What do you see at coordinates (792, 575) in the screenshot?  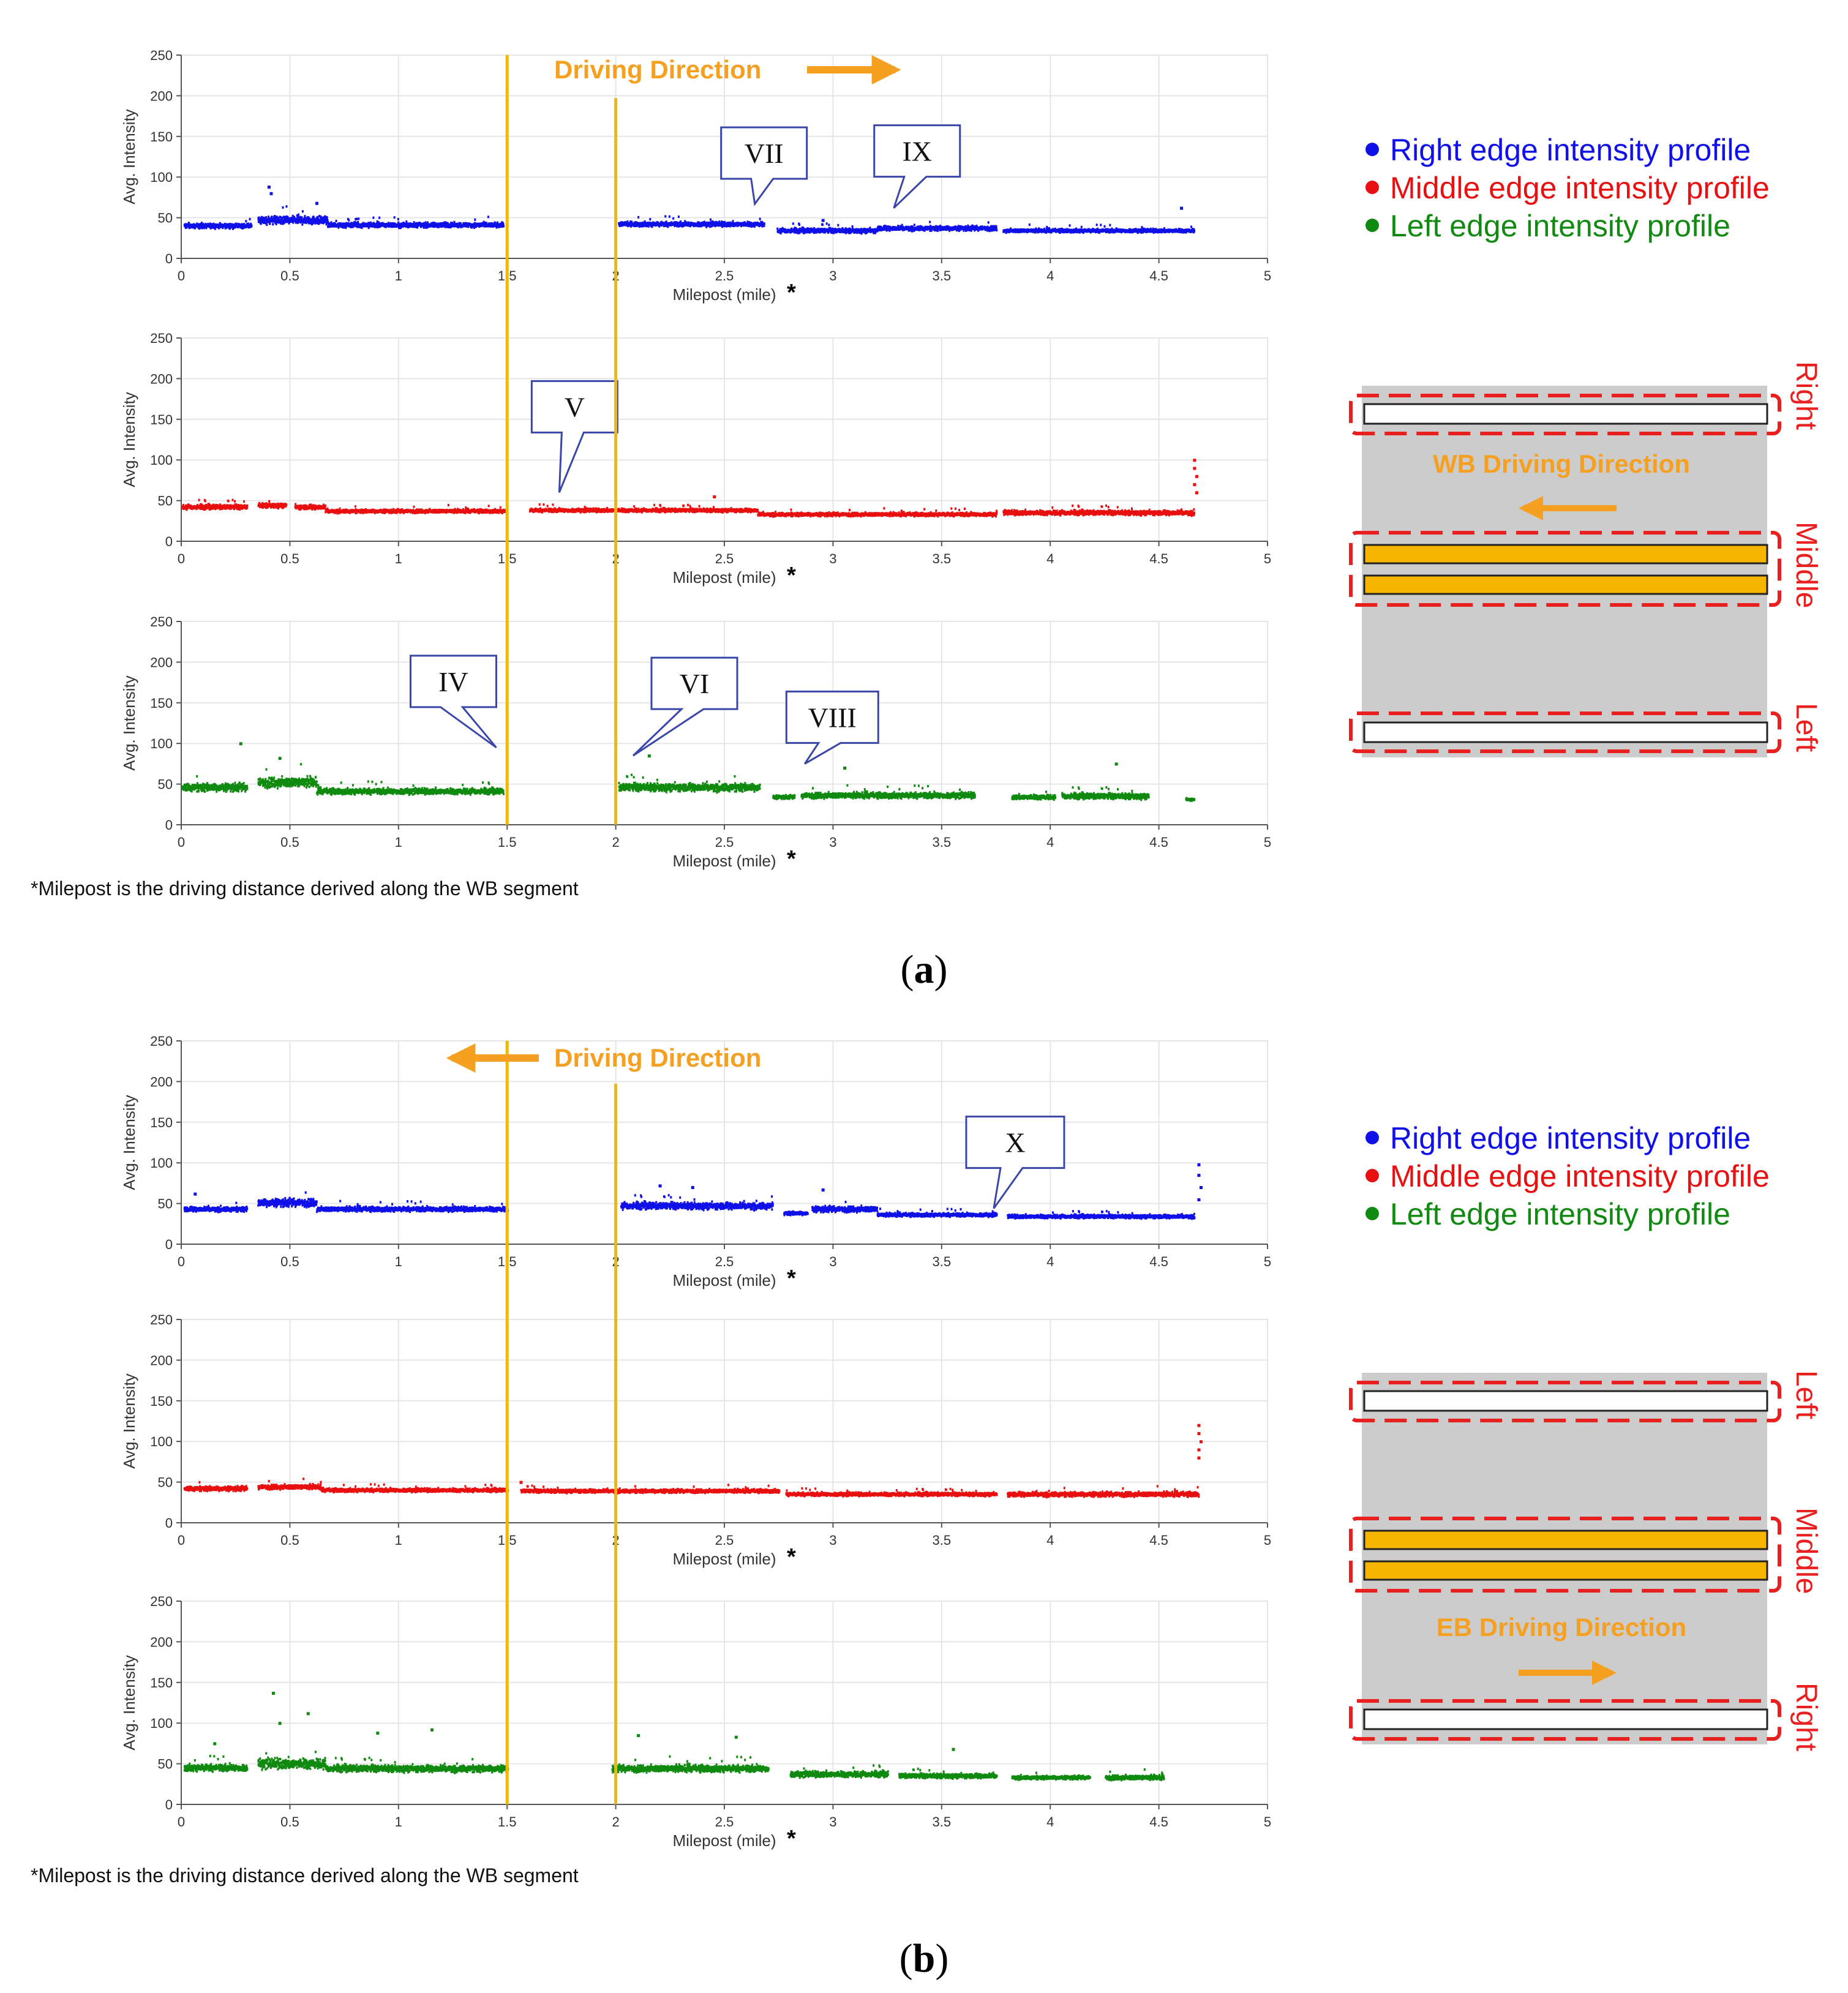 I see `x-axis-label-star: *` at bounding box center [792, 575].